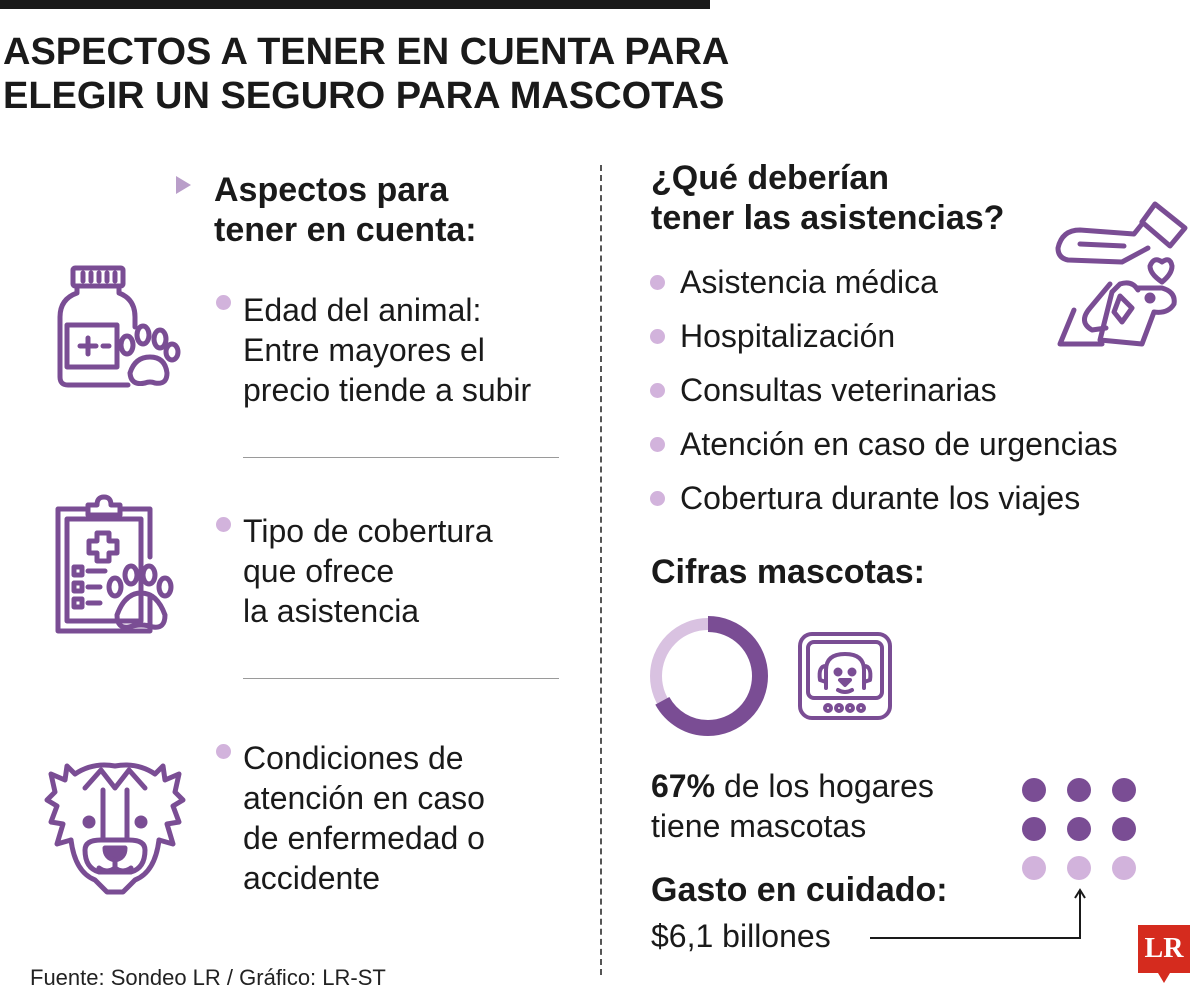 This screenshot has width=1200, height=1001. Describe the element at coordinates (366, 52) in the screenshot. I see `title-line-1: ASPECTOS A TENER EN CUENTA PARA` at that location.